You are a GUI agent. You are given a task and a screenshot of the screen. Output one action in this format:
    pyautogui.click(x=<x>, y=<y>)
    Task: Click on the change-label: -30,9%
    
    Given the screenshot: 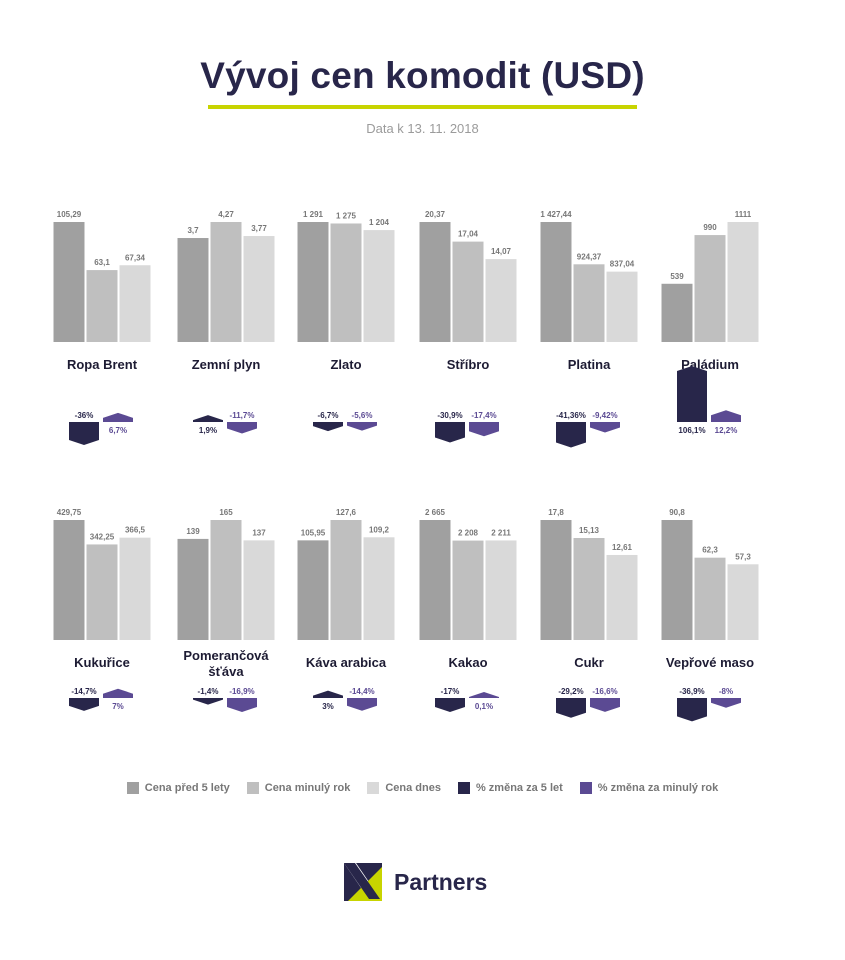 What is the action you would take?
    pyautogui.click(x=449, y=415)
    